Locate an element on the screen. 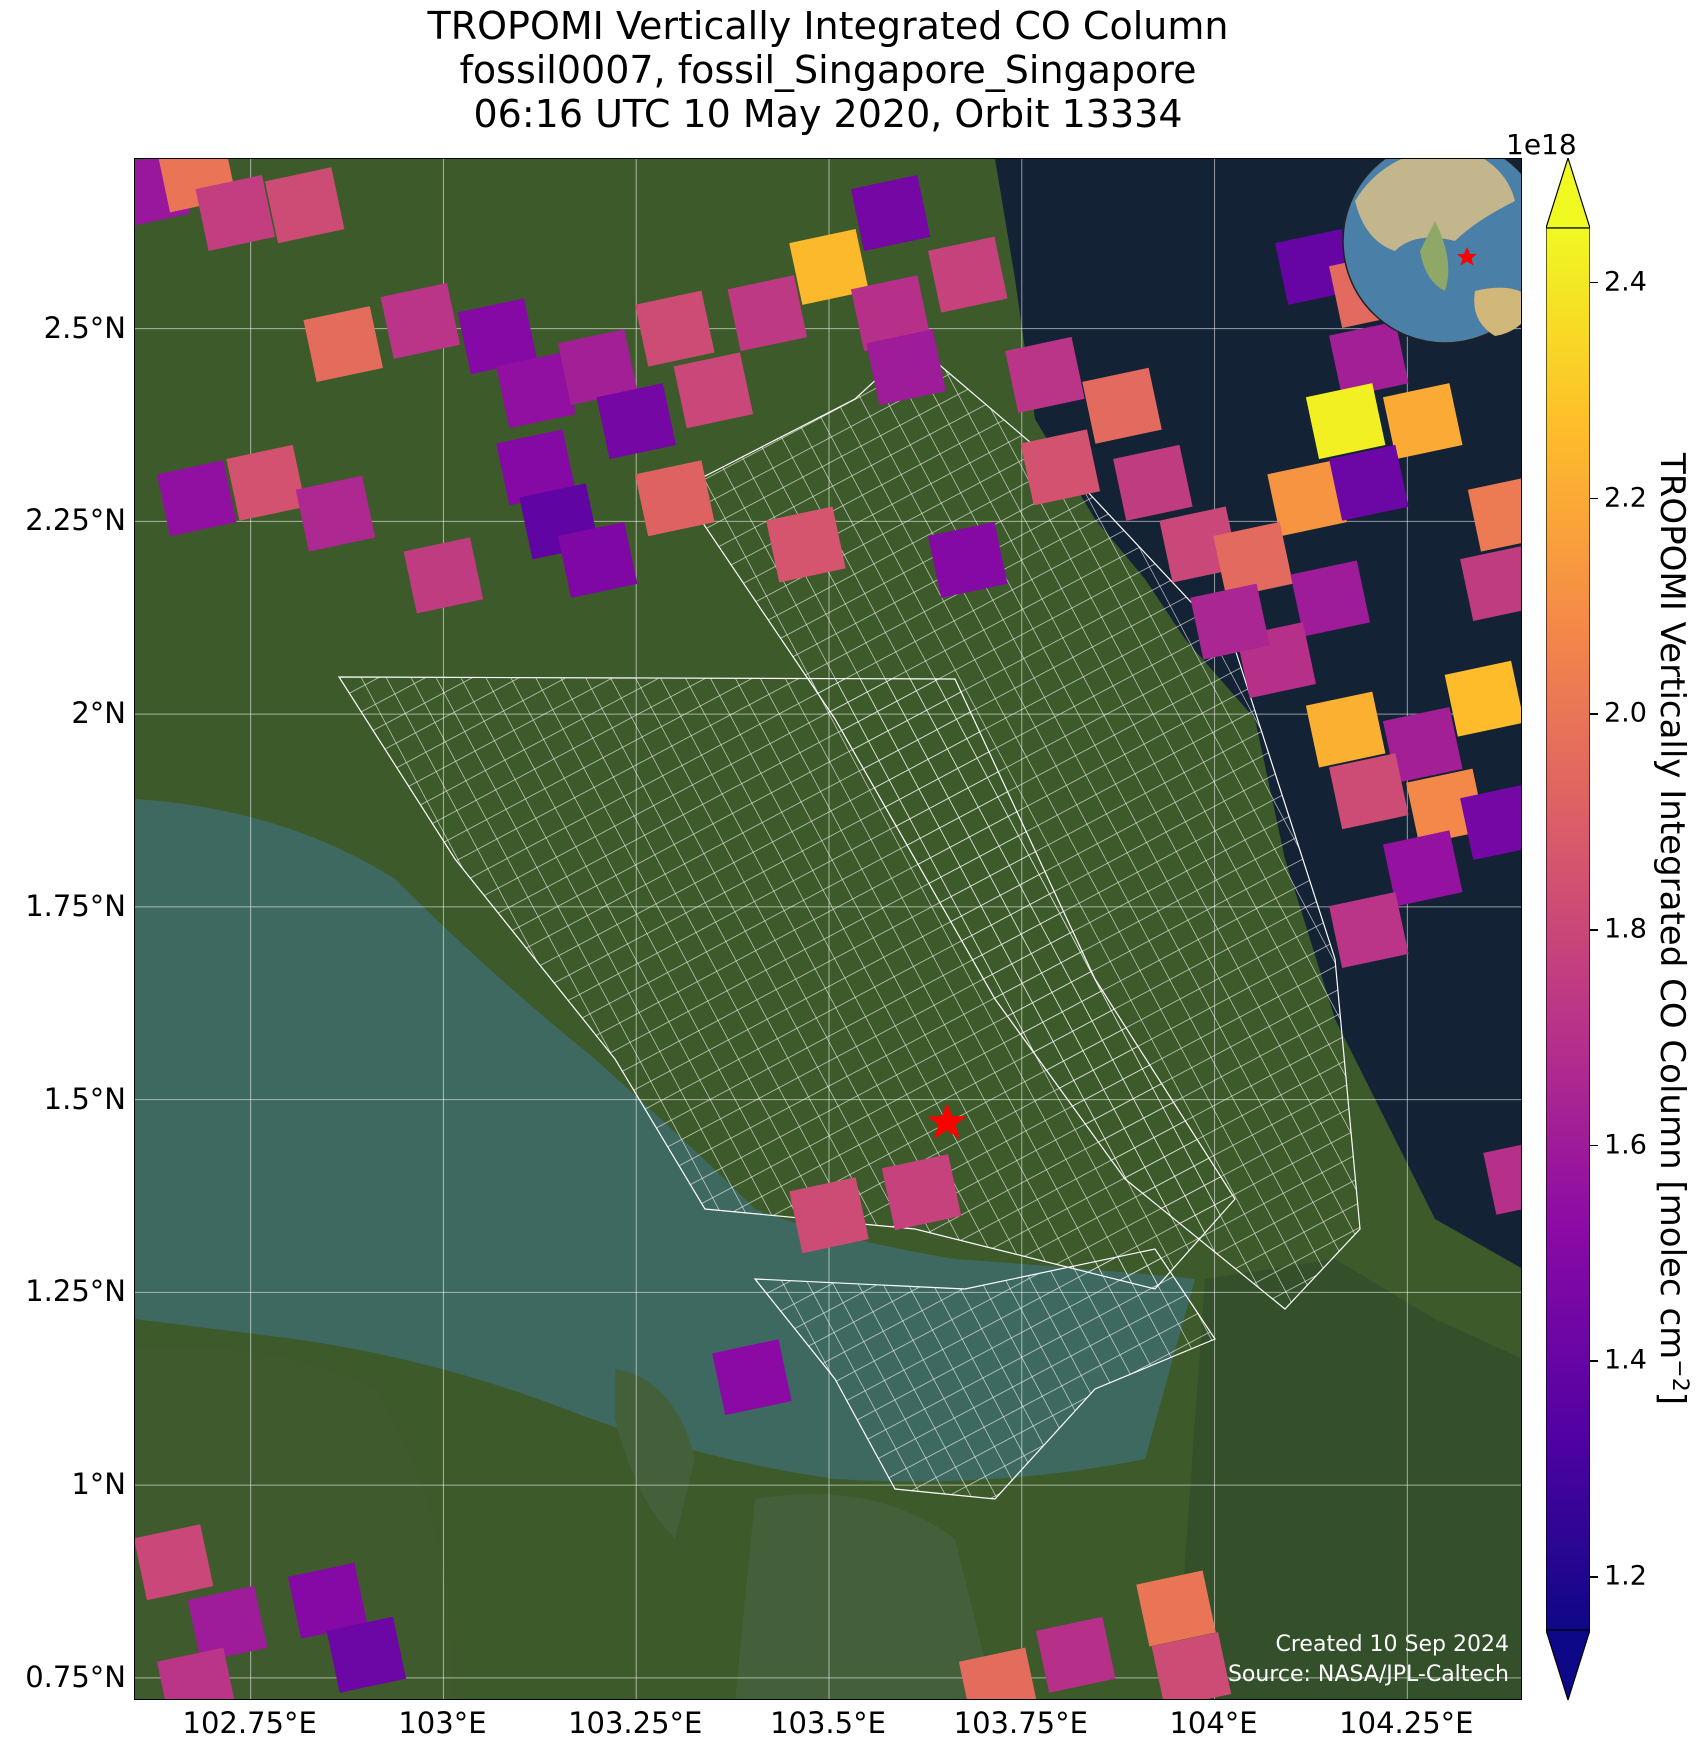  x-tick-label: 103°E is located at coordinates (442, 1723).